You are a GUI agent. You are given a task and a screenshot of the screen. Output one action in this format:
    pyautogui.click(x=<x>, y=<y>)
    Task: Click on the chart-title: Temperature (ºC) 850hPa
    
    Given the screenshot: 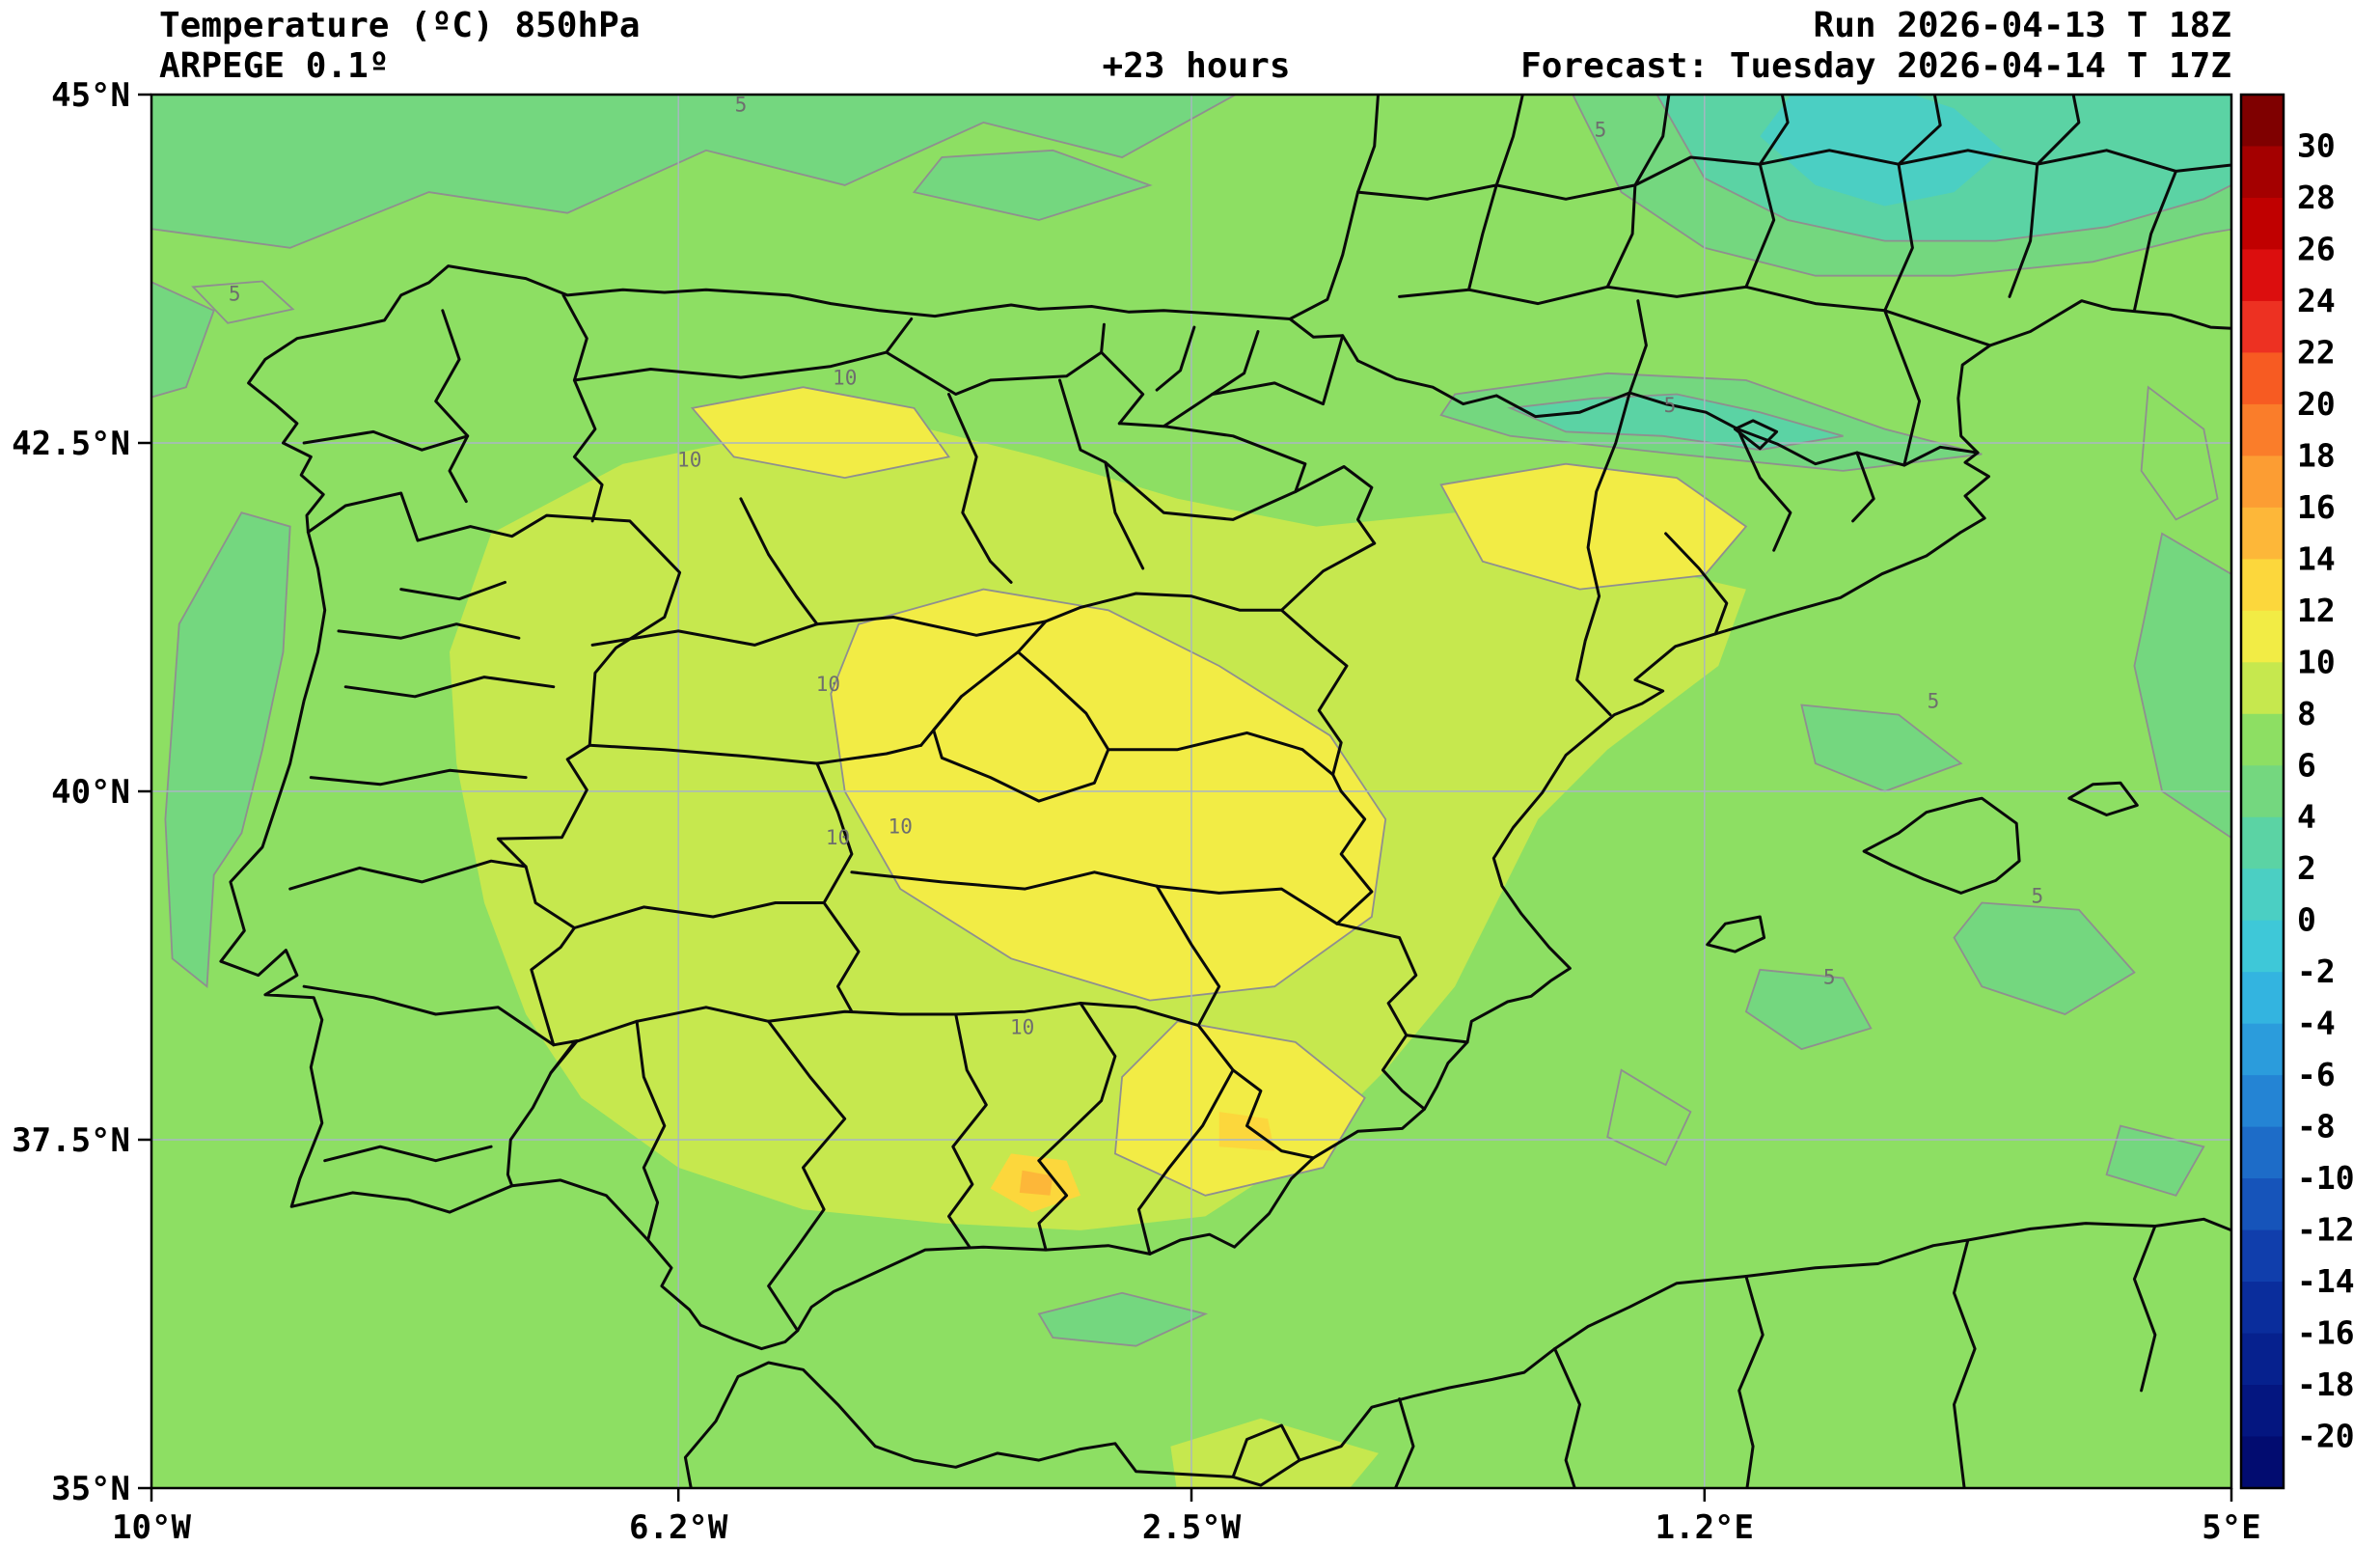 What is the action you would take?
    pyautogui.click(x=400, y=25)
    